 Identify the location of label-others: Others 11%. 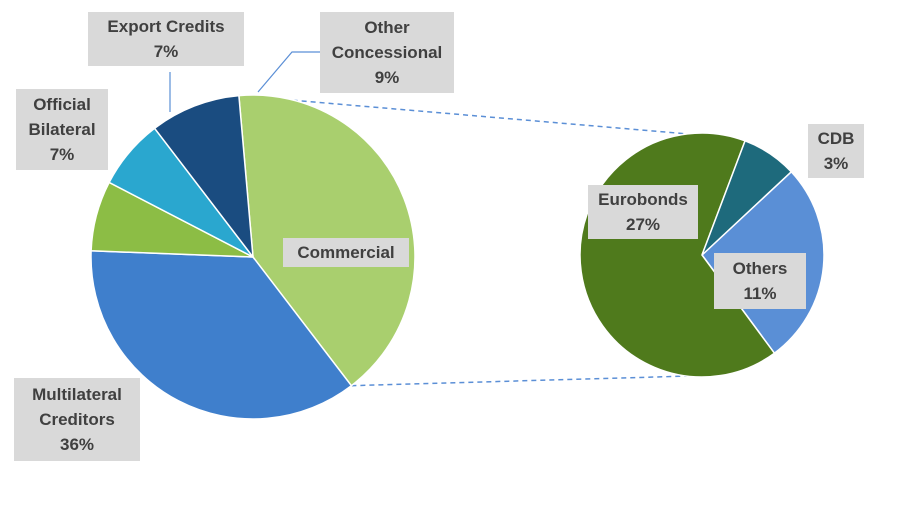
(760, 281).